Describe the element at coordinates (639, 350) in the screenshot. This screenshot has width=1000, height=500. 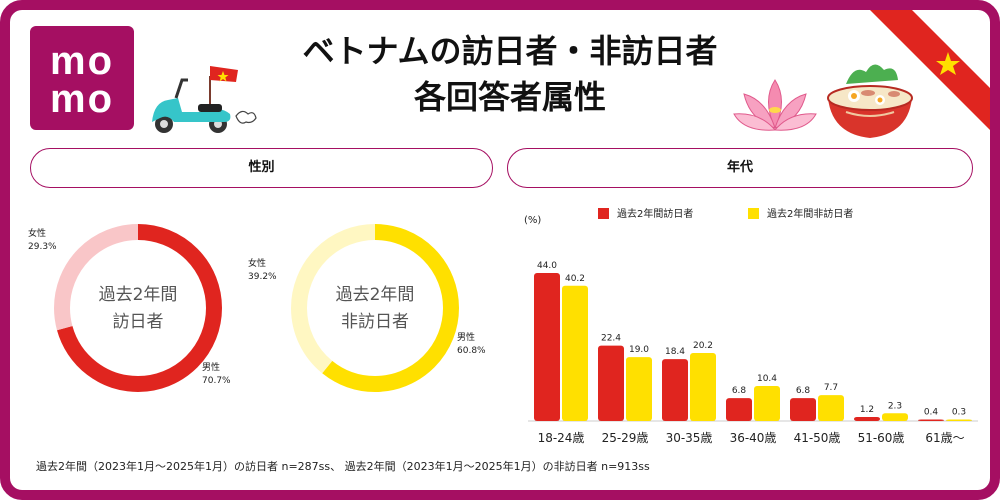
I see `bar-value-label: 19.0` at that location.